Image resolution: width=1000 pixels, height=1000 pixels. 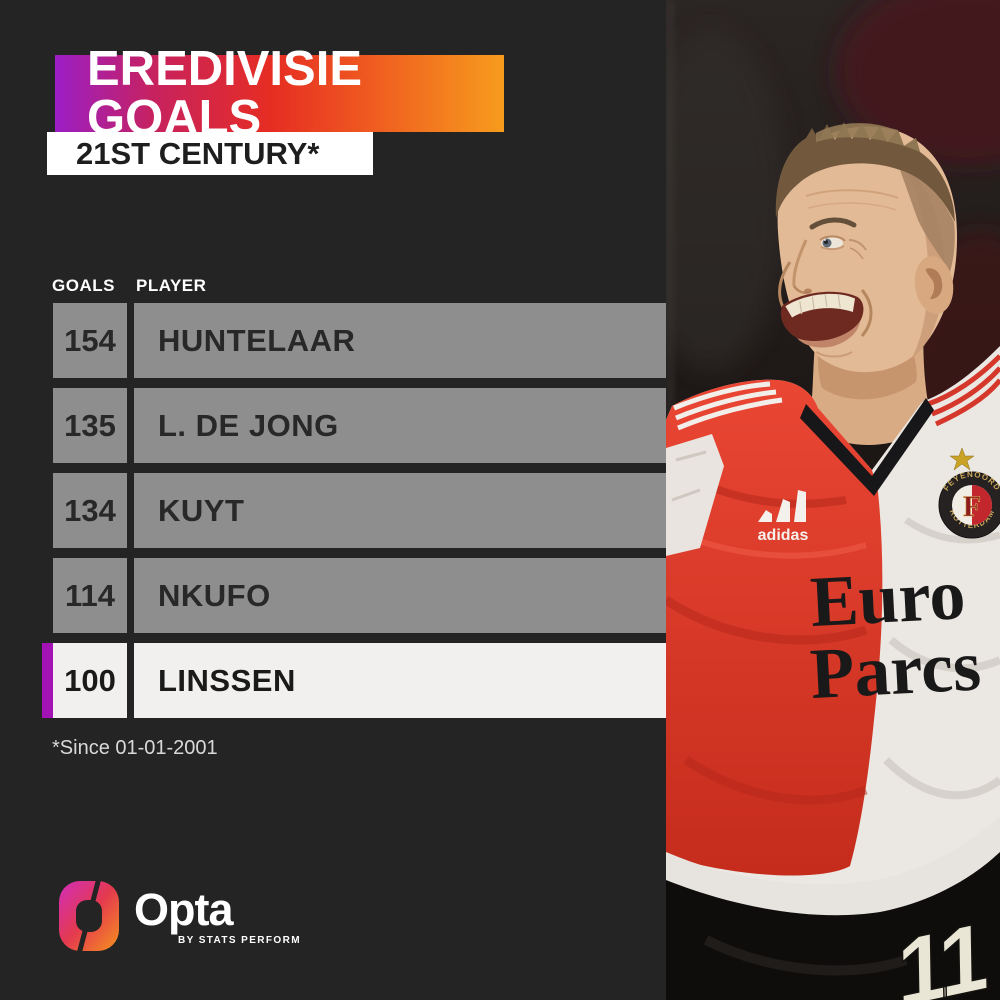 I want to click on player-cell: LINSSEN, so click(x=400, y=680).